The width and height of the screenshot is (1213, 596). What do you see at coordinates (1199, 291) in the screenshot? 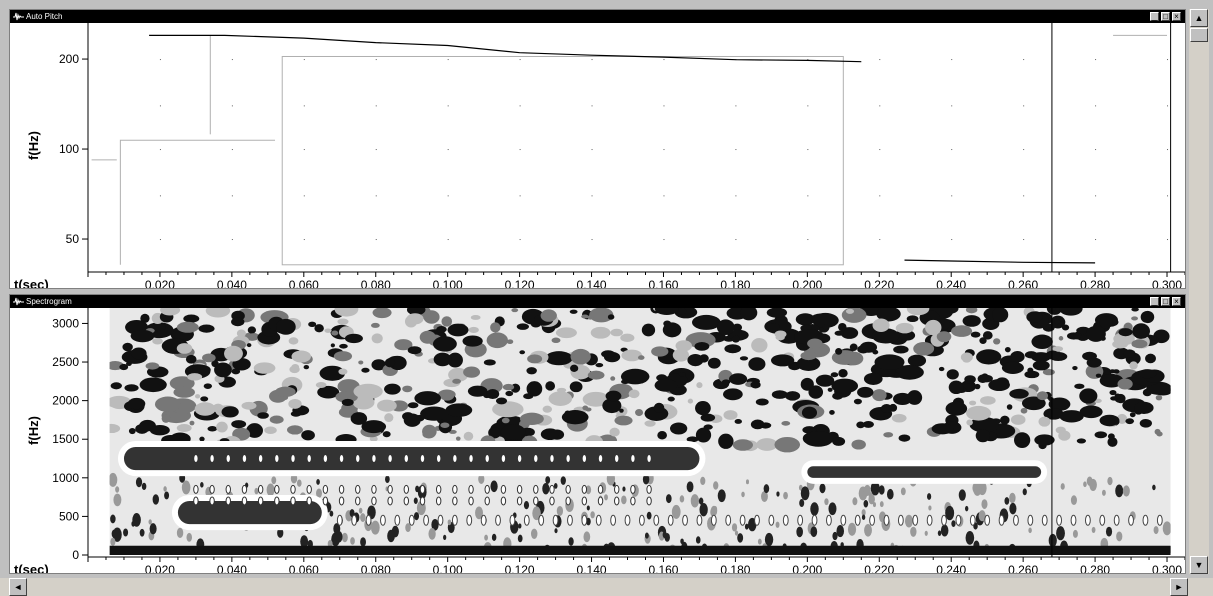
I see `vertical-scrollbar: ▲ ▼` at bounding box center [1199, 291].